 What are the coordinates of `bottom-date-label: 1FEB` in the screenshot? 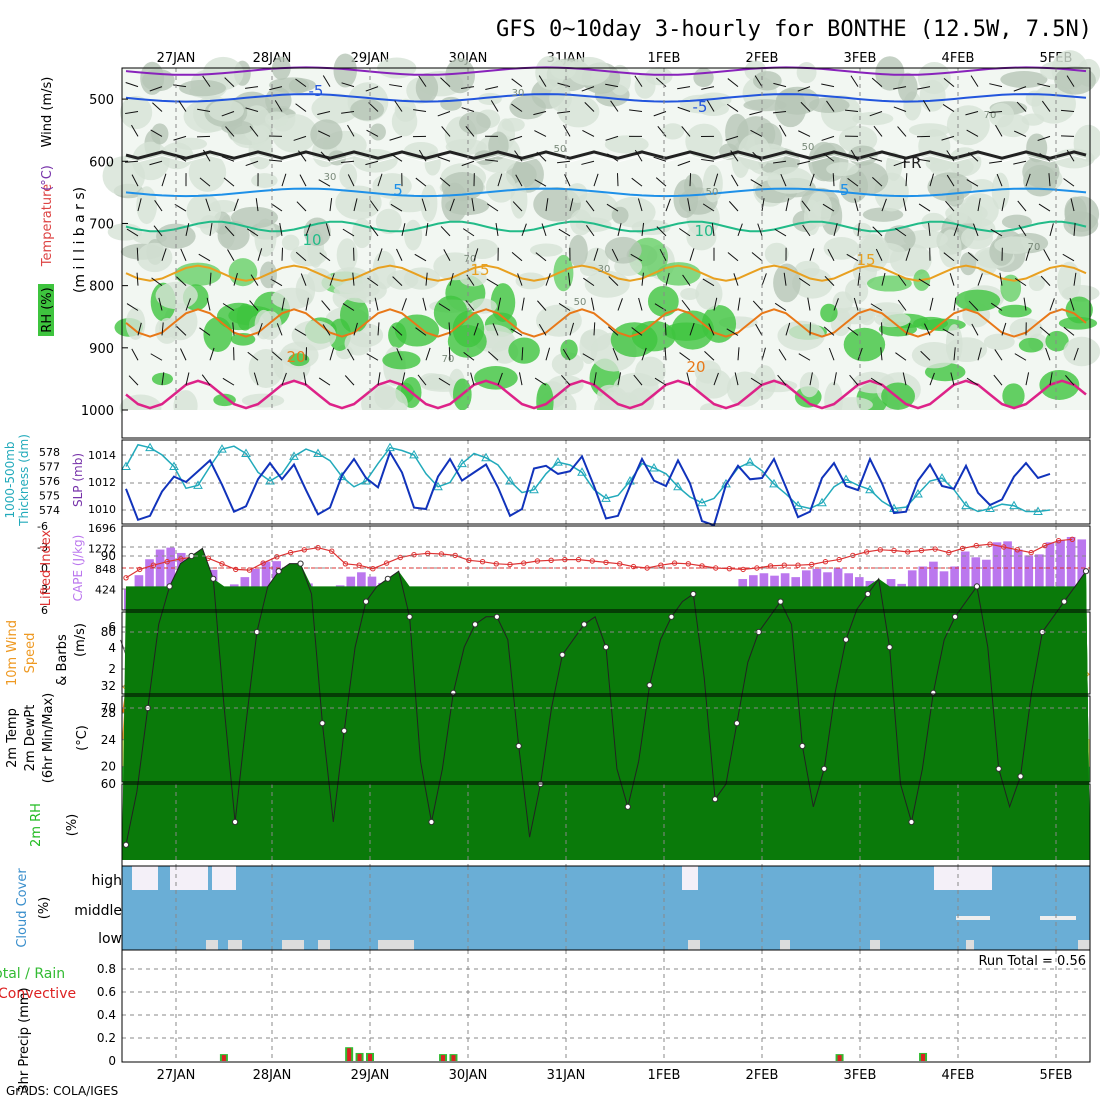 It's located at (664, 1075).